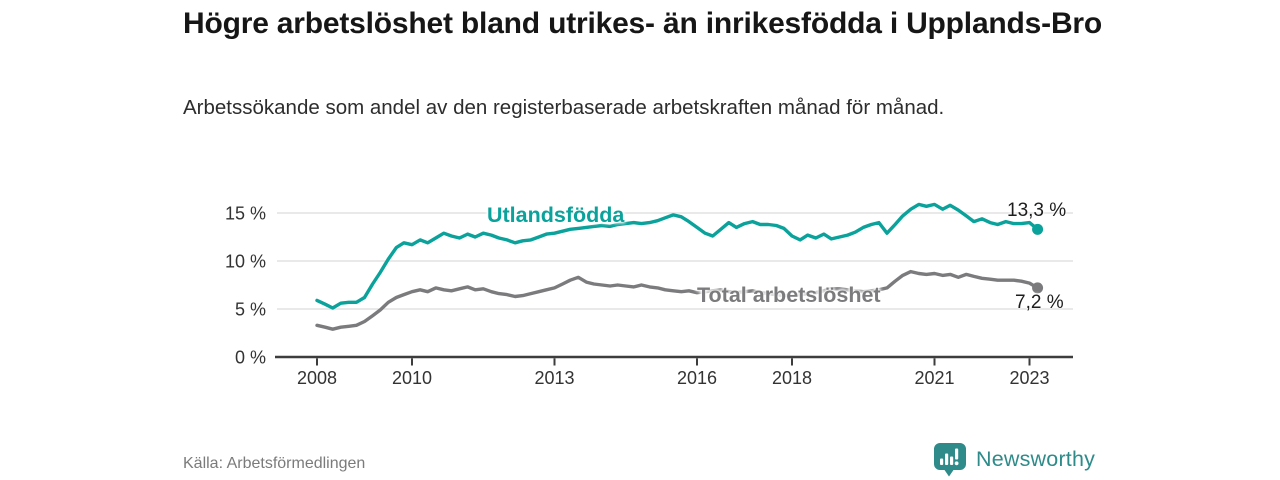  What do you see at coordinates (677, 300) in the screenshot?
I see `series-line-total` at bounding box center [677, 300].